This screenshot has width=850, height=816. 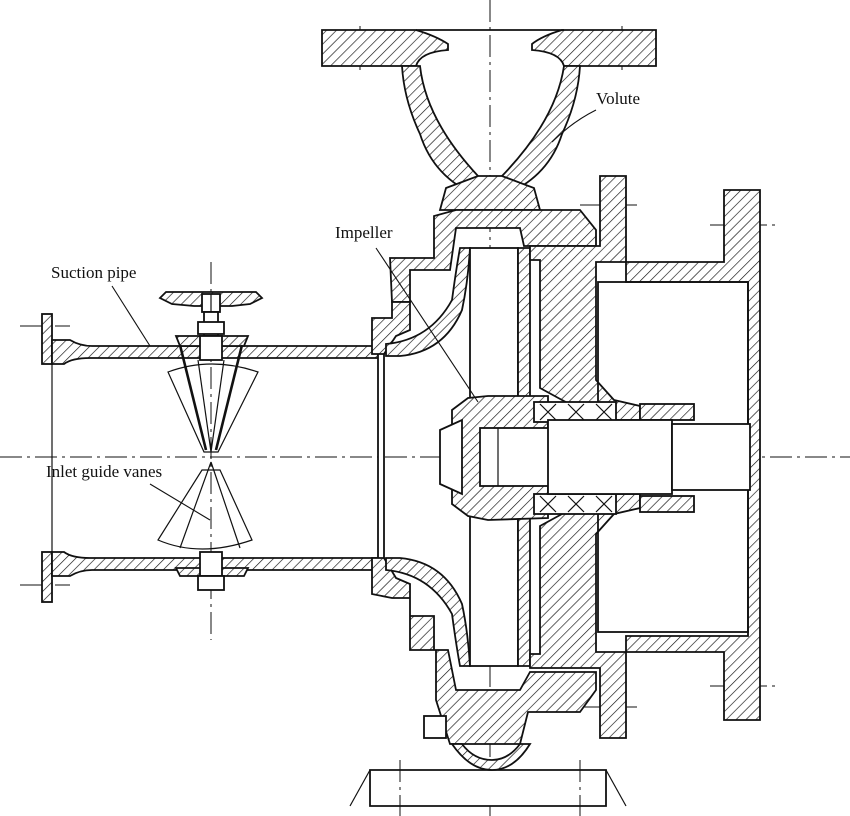 I want to click on label-volute: Volute, so click(x=618, y=98).